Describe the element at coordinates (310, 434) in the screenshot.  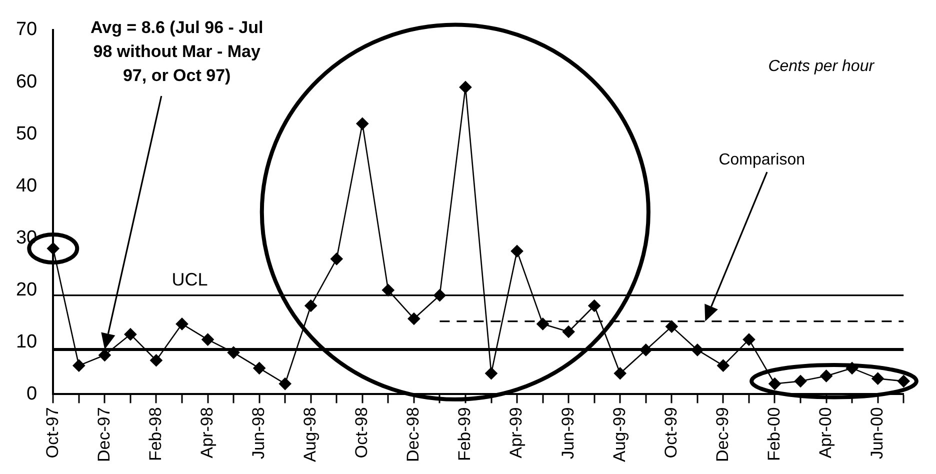
I see `x-tick-label: Aug-98` at that location.